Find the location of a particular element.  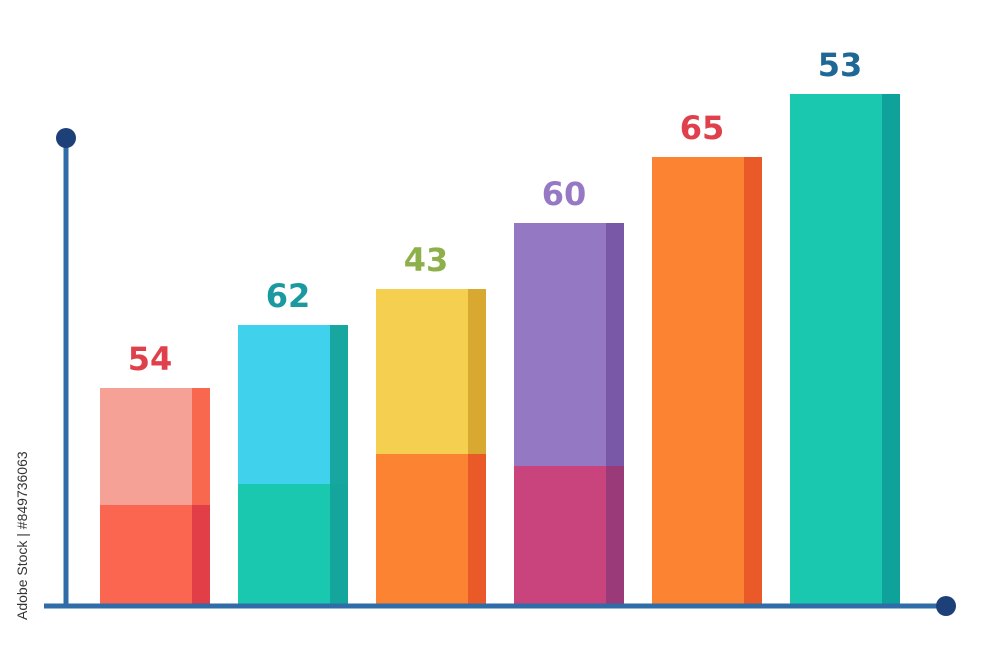

bar-1-bottom-face is located at coordinates (146, 554).